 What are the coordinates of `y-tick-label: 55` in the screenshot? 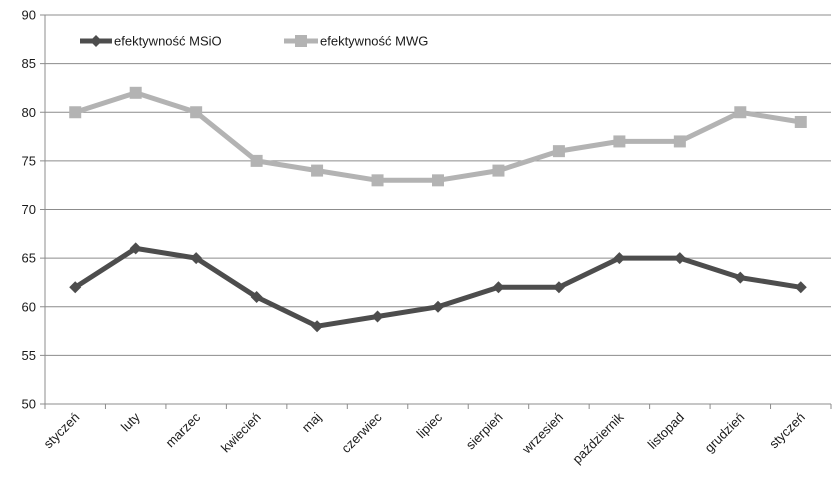 It's located at (29, 355).